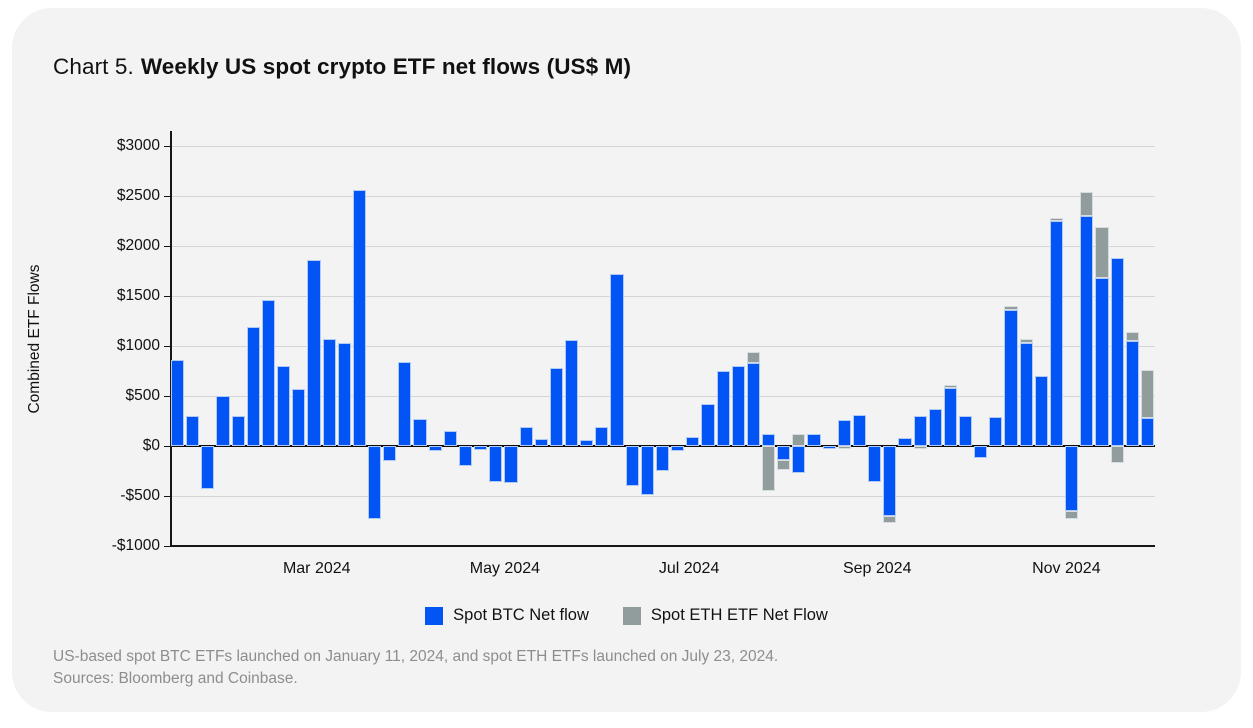 This screenshot has height=728, width=1253. Describe the element at coordinates (138, 195) in the screenshot. I see `y-tick-label: $2500` at that location.